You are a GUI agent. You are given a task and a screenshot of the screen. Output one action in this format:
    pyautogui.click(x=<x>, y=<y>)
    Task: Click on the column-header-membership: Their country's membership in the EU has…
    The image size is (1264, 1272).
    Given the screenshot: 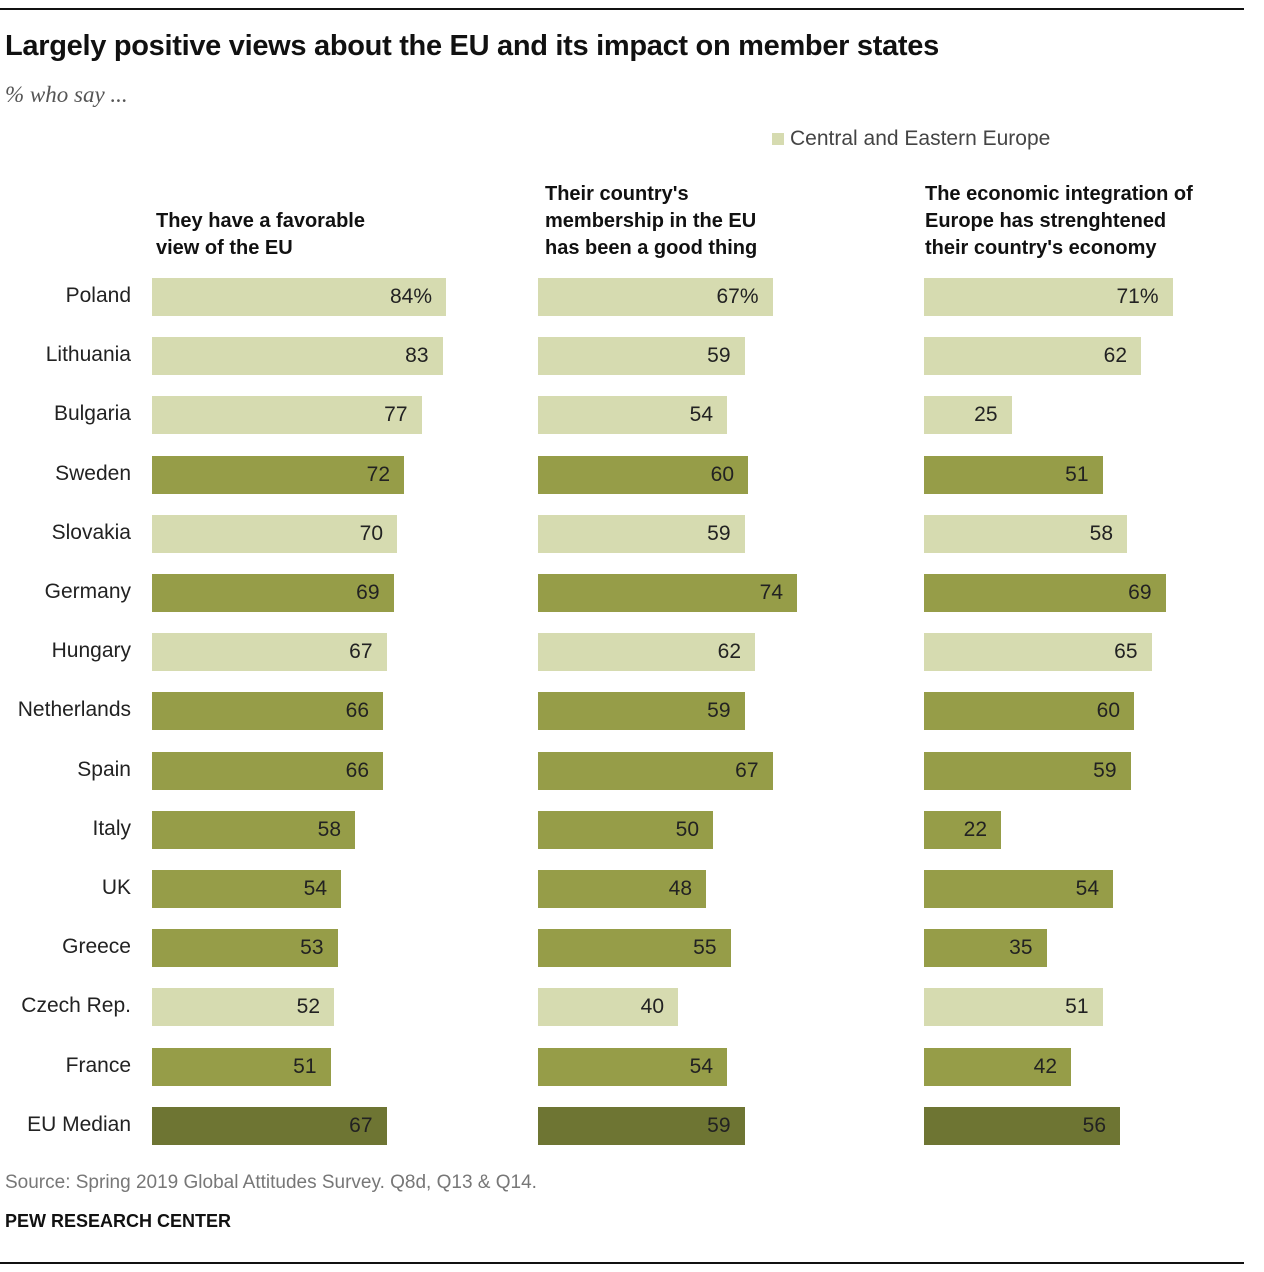 What is the action you would take?
    pyautogui.click(x=651, y=221)
    